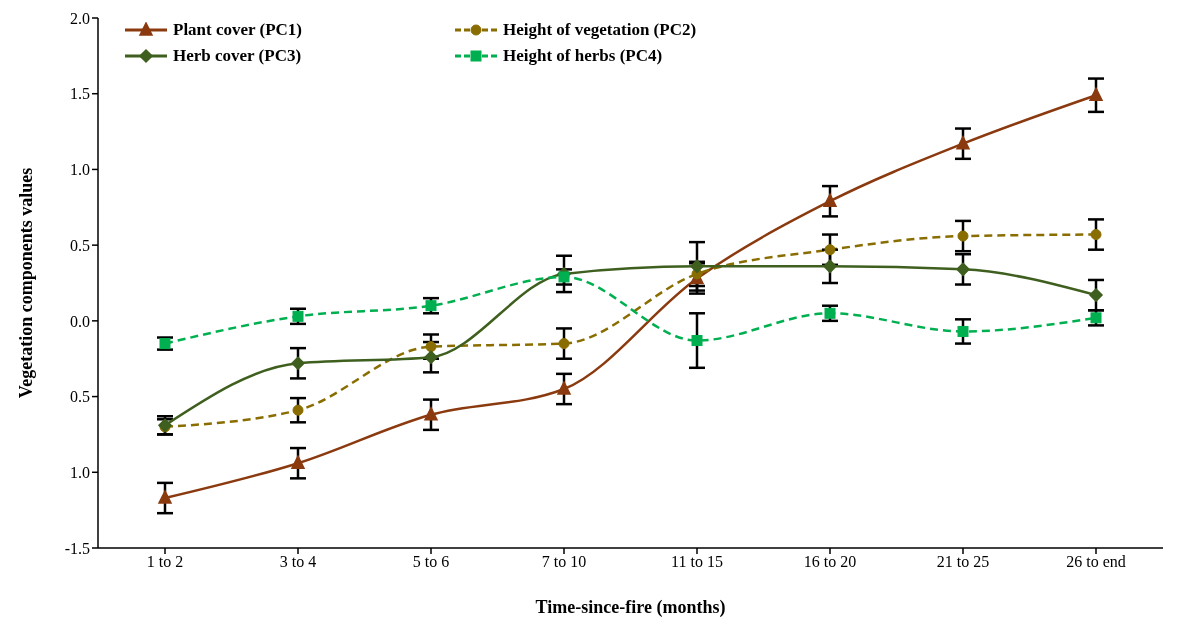  I want to click on x-tick-label: 11 to 15, so click(697, 562).